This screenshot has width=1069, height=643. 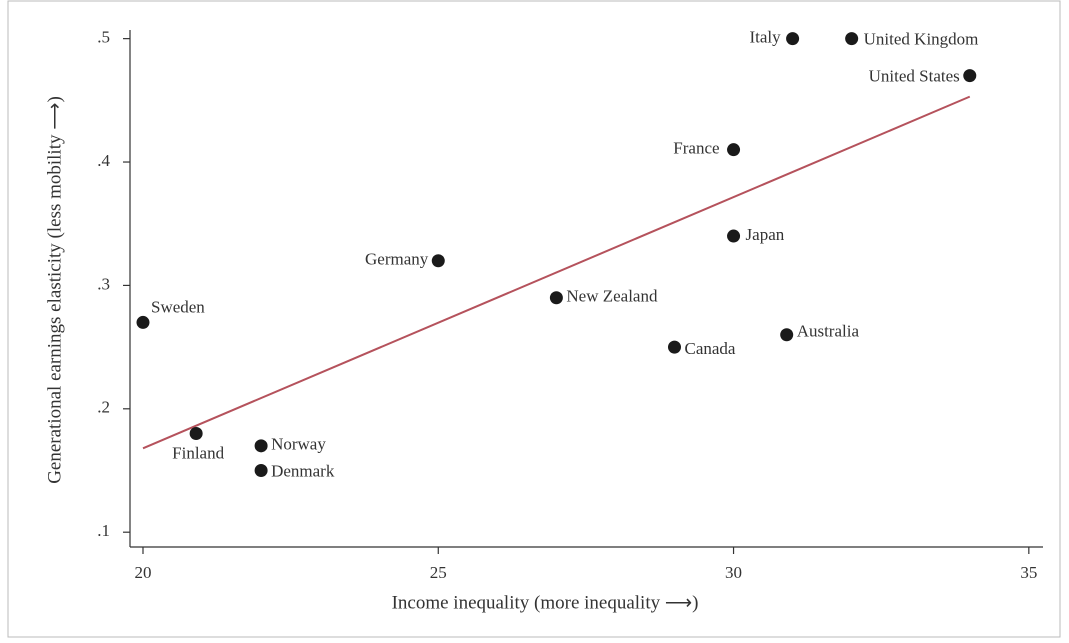 What do you see at coordinates (733, 572) in the screenshot?
I see `x-tick-label: 30` at bounding box center [733, 572].